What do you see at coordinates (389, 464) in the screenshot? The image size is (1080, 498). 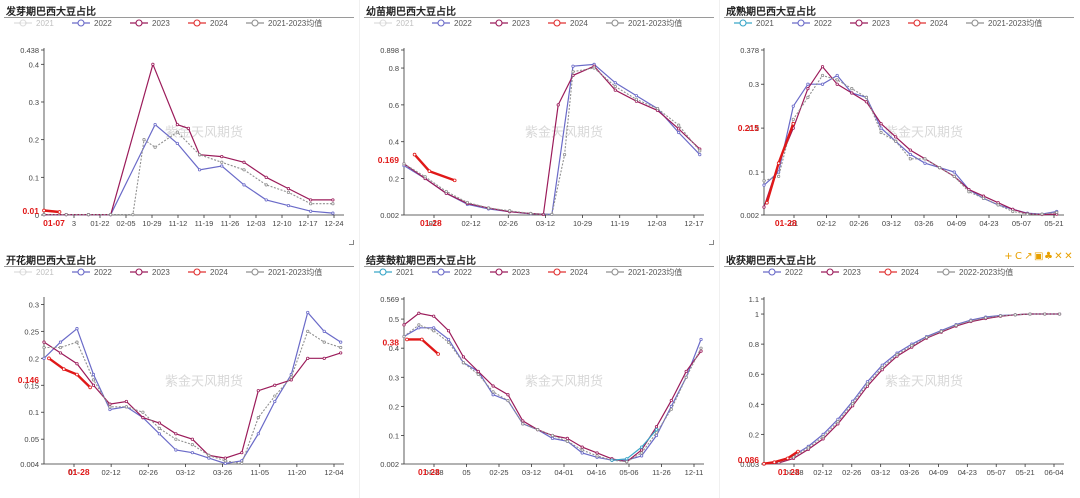 I see `y-tick-label: 0.002` at bounding box center [389, 464].